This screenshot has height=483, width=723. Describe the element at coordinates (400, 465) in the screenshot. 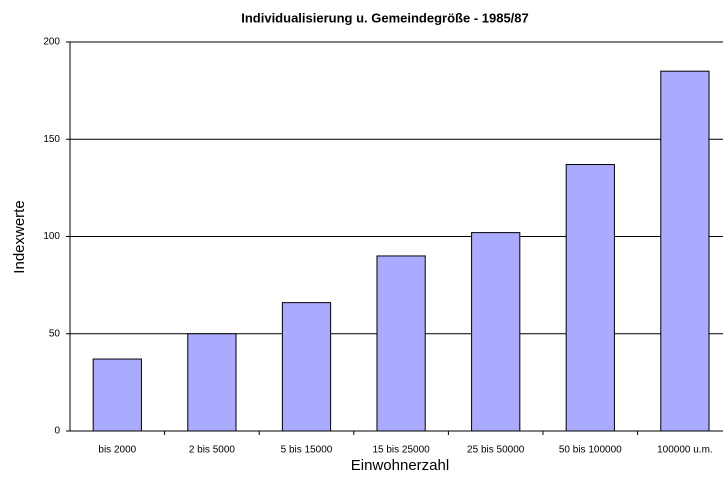

I see `x-axis-label: Einwohnerzahl` at that location.